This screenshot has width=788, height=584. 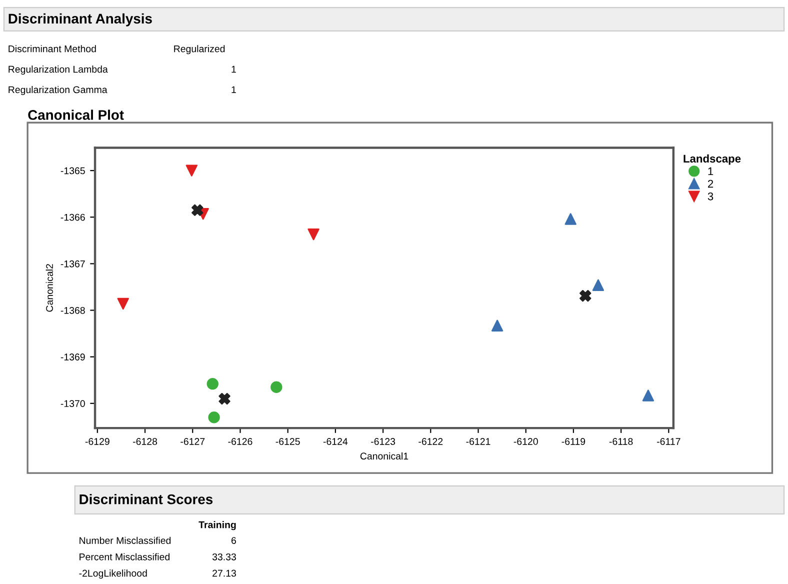 I want to click on text: Regularized, so click(x=199, y=49).